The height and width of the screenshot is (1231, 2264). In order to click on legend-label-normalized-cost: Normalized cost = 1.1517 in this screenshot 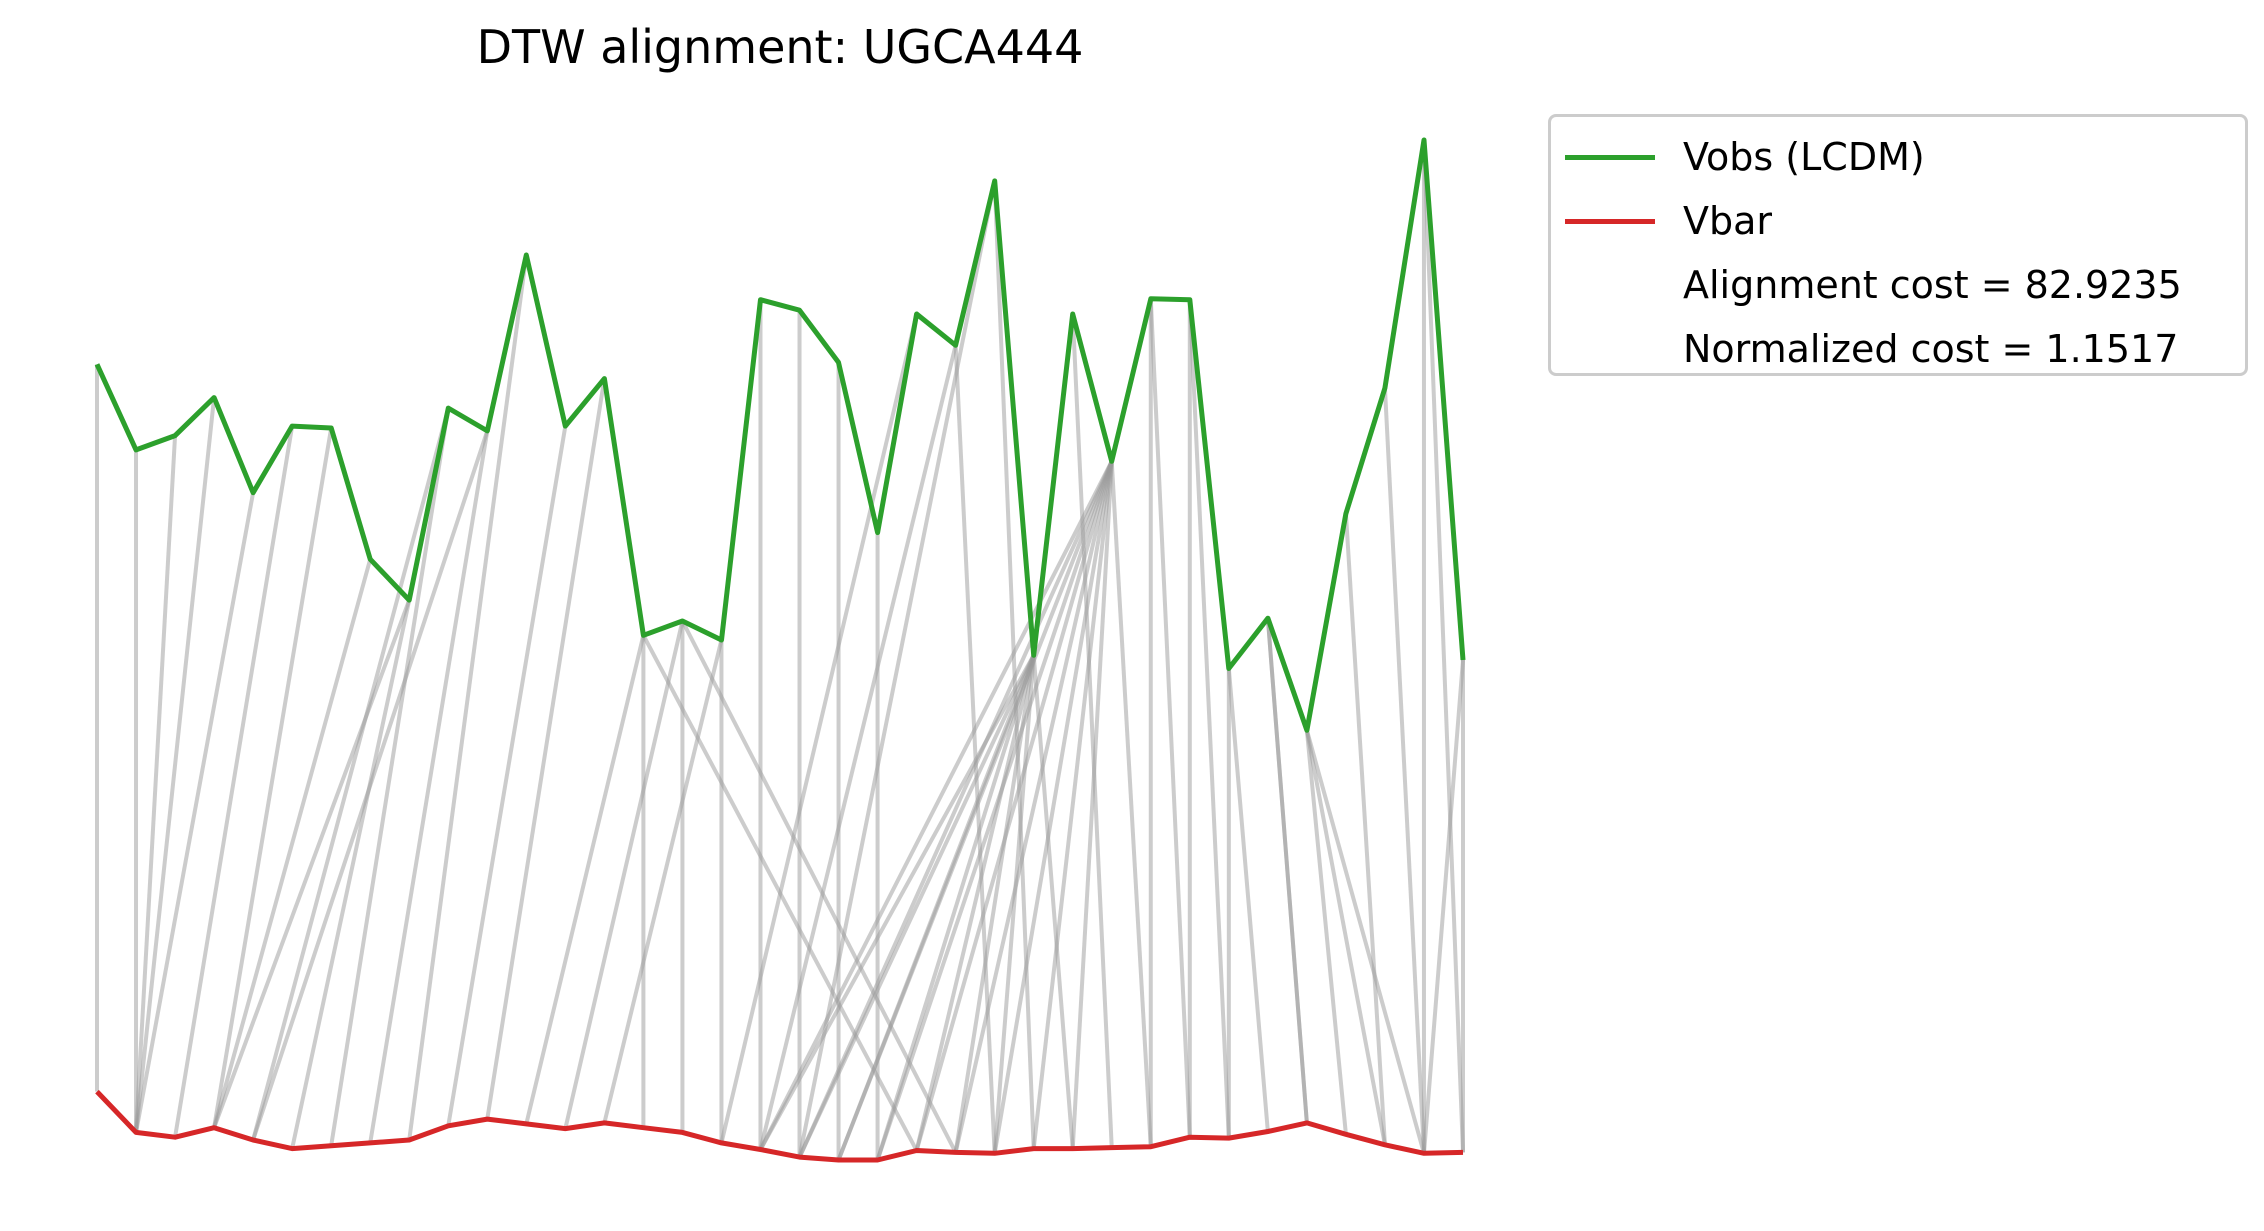, I will do `click(1931, 349)`.